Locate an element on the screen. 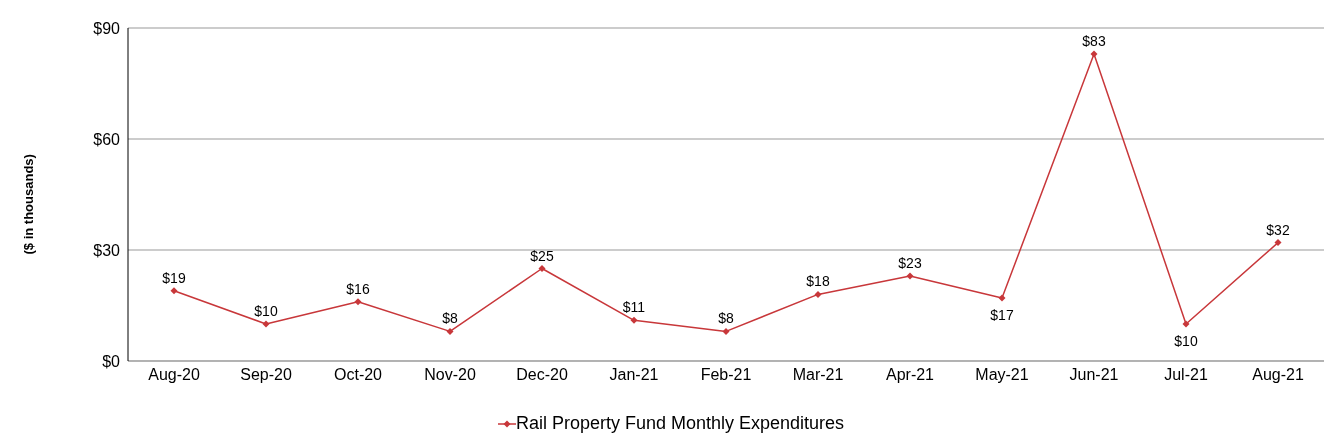  y-tick-label: $90 is located at coordinates (107, 28).